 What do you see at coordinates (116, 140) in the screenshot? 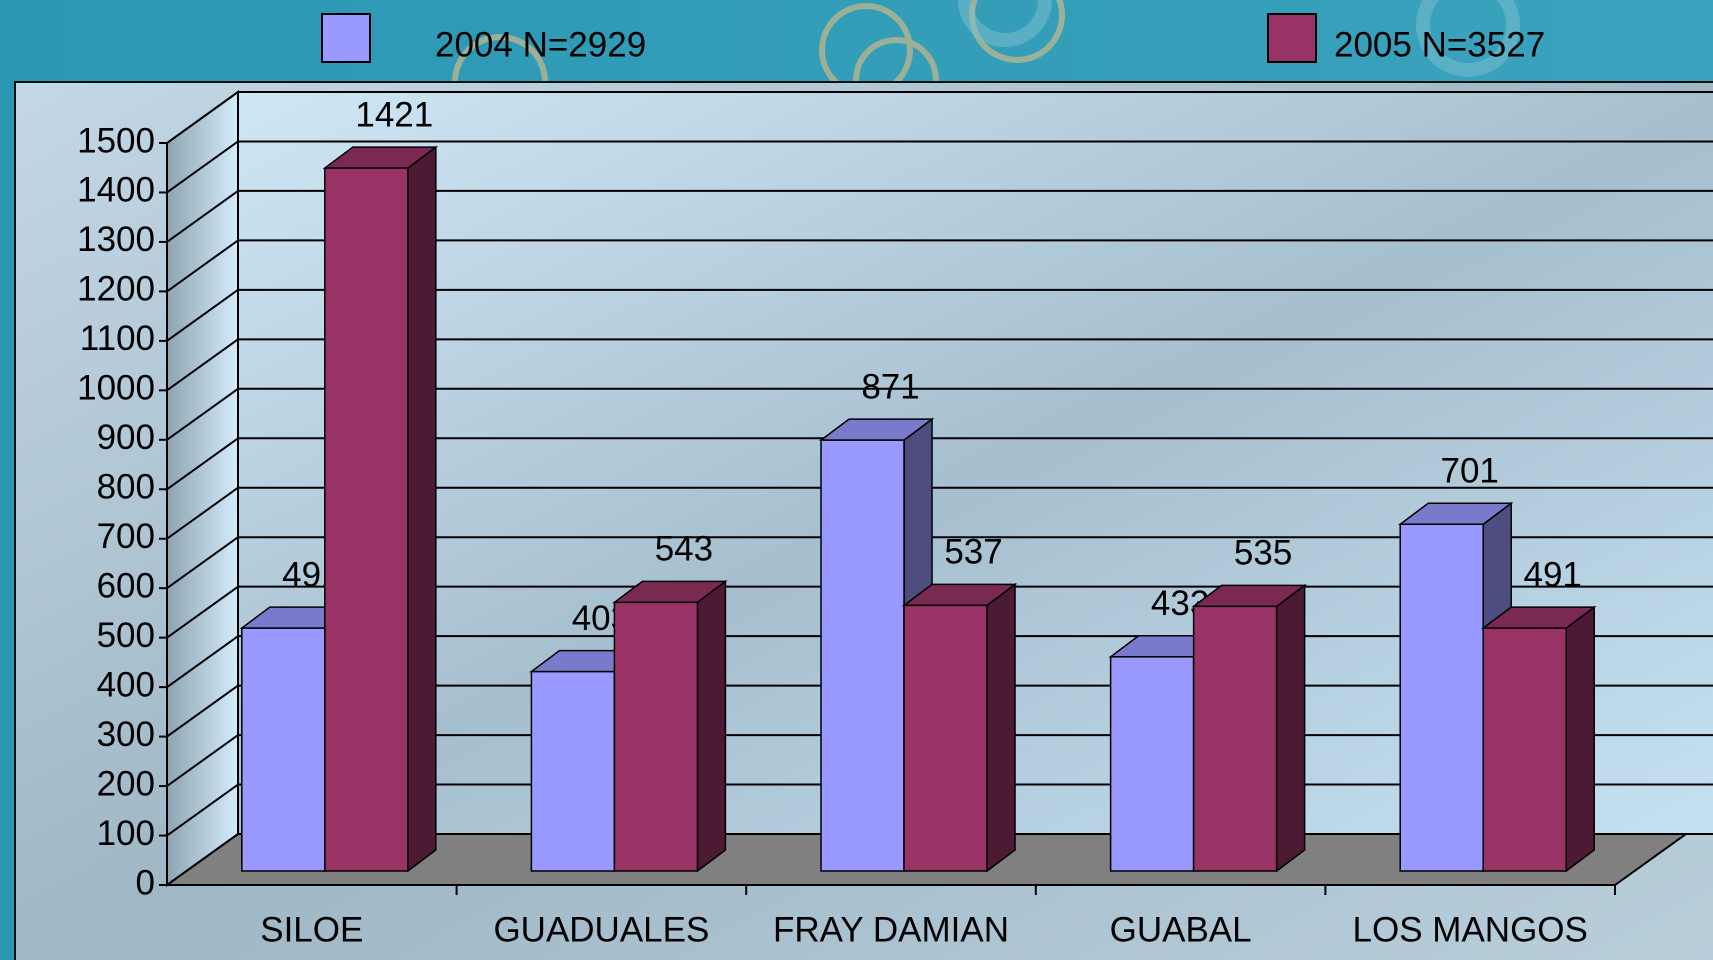
I see `y-tick-label: 1500` at bounding box center [116, 140].